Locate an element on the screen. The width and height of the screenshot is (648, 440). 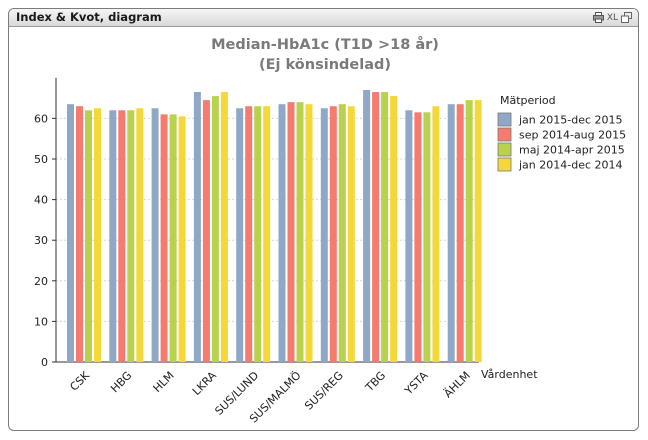
bar-sus-malmö-series-4 is located at coordinates (309, 233).